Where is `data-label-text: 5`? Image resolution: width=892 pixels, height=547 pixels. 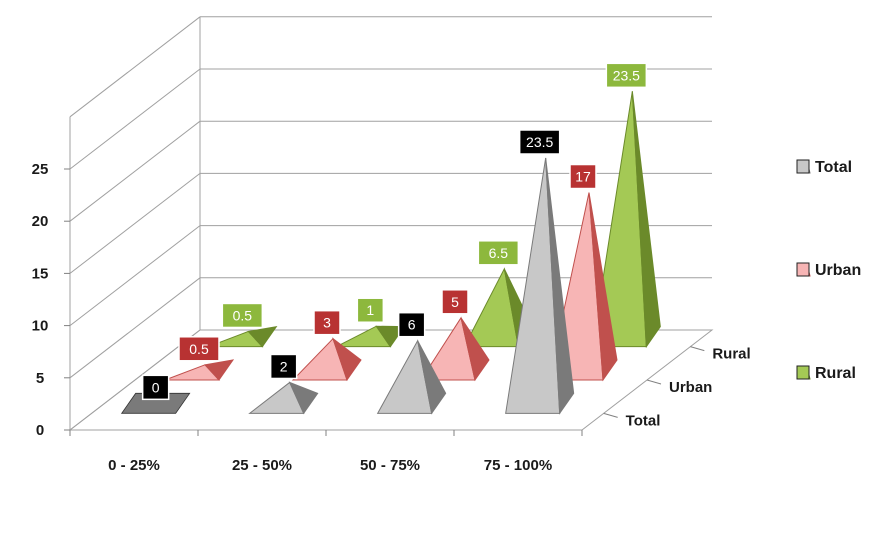
data-label-text: 5 is located at coordinates (455, 302).